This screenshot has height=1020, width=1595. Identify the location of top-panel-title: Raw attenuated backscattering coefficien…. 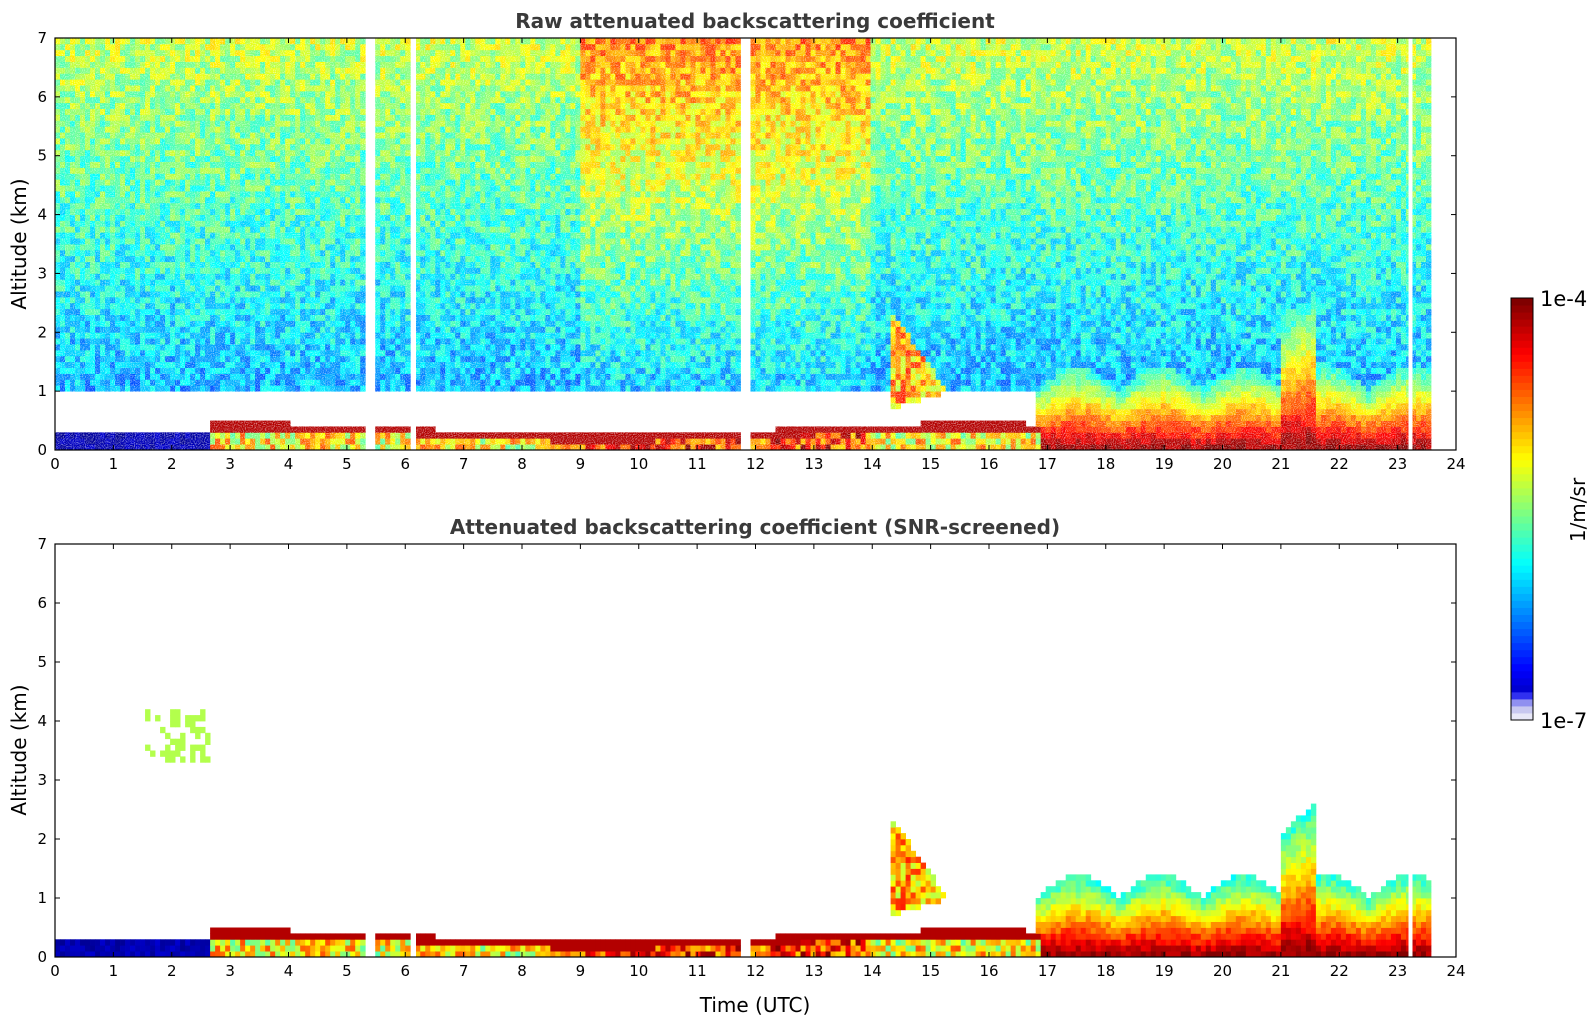
(755, 21).